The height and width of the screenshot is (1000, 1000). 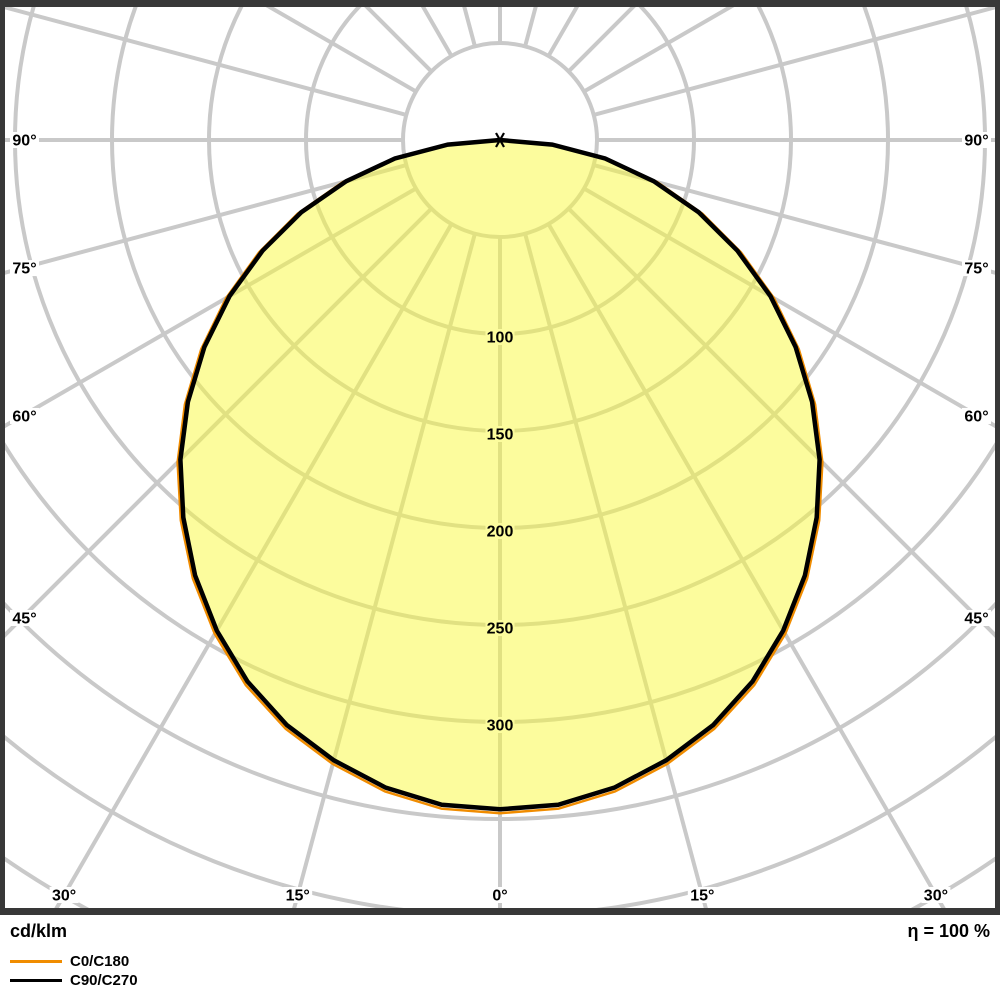 I want to click on efficiency-label: η = 100 %, so click(x=948, y=931).